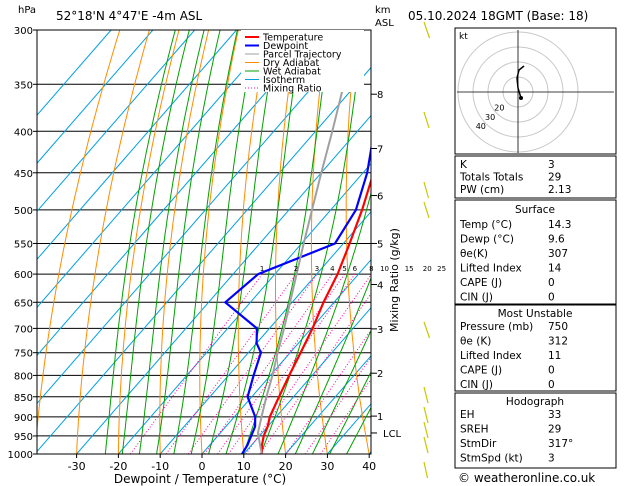 This screenshot has height=486, width=629. I want to click on pressure-label: 600, so click(23, 275).